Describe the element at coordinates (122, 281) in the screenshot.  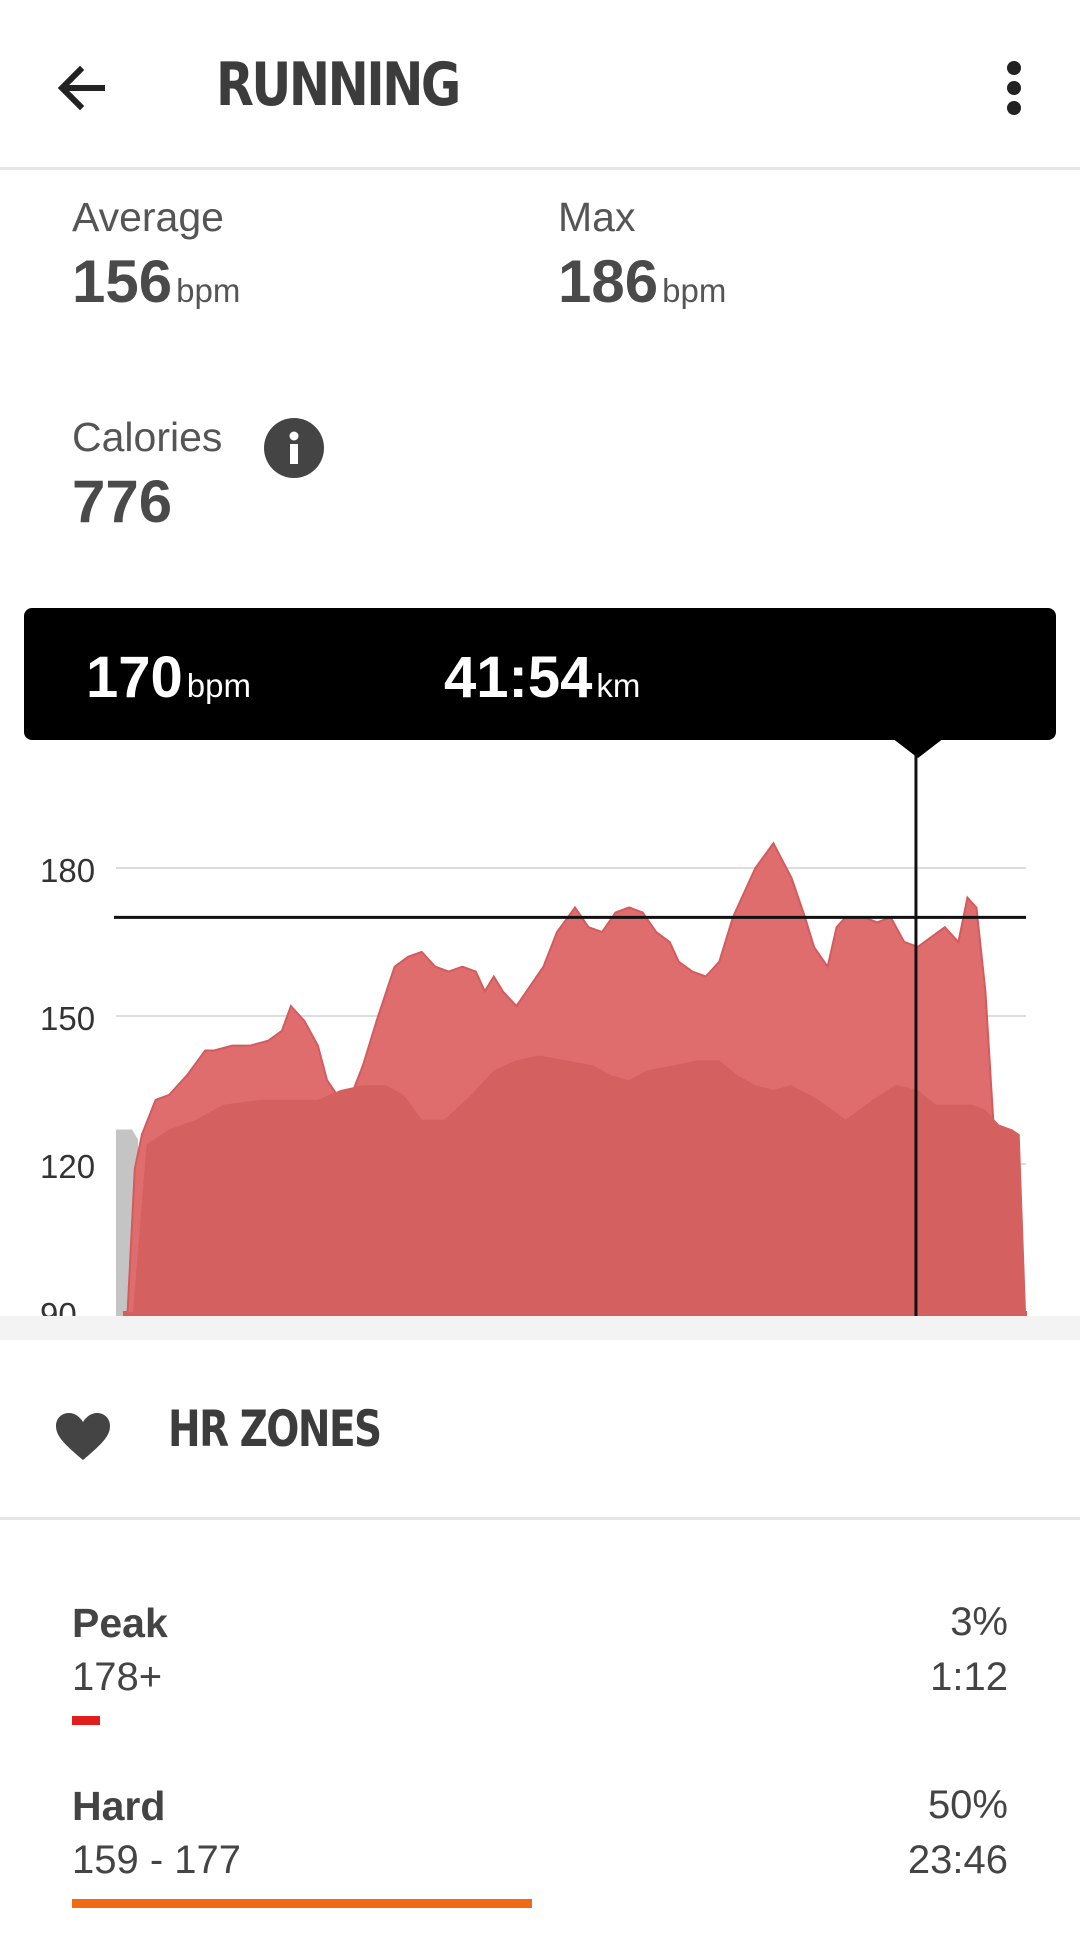
I see `average-value: 156` at that location.